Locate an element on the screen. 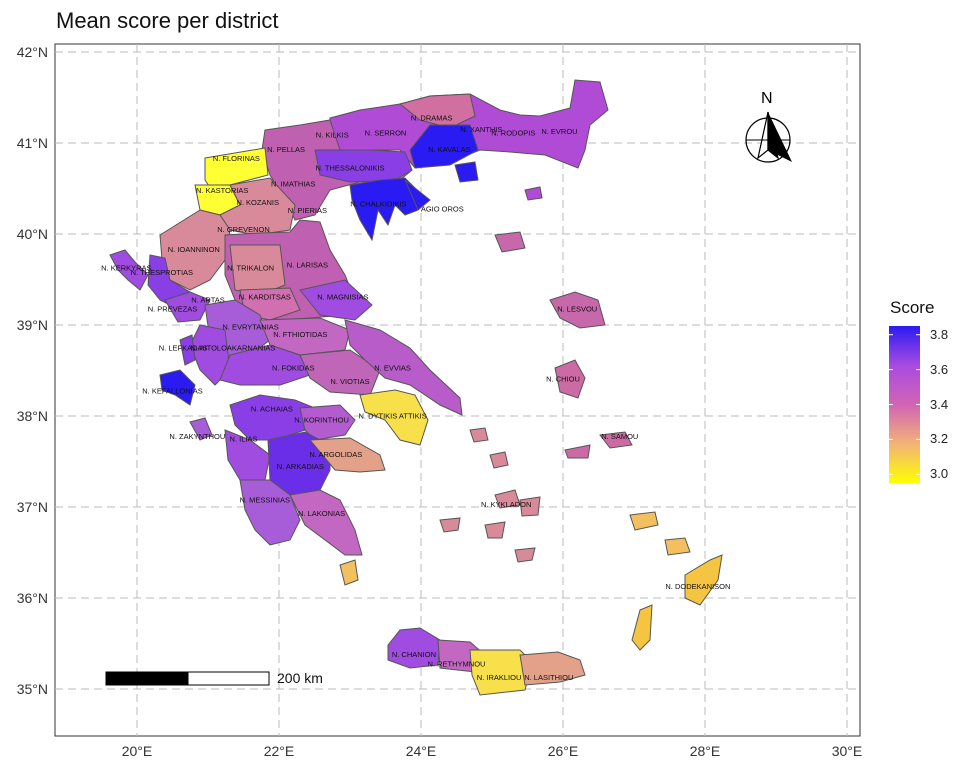  district-label: N. ZAKYNTHOU is located at coordinates (197, 436).